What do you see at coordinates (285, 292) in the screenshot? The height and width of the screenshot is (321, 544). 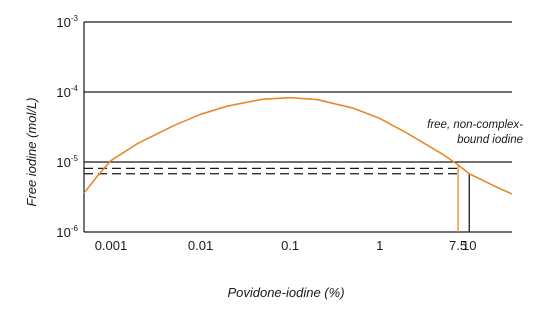 I see `x-axis-title: Povidone-iodine (%)` at bounding box center [285, 292].